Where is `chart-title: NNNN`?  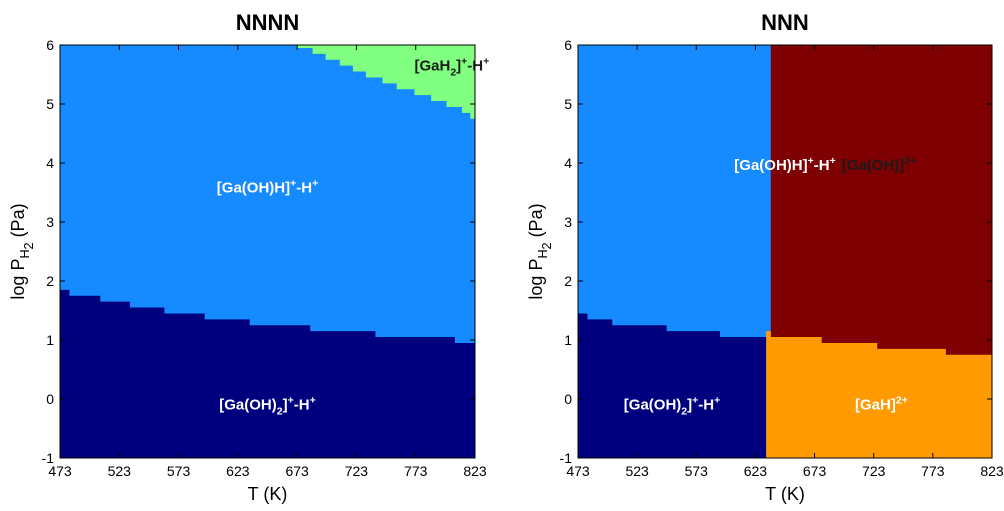
chart-title: NNNN is located at coordinates (268, 22).